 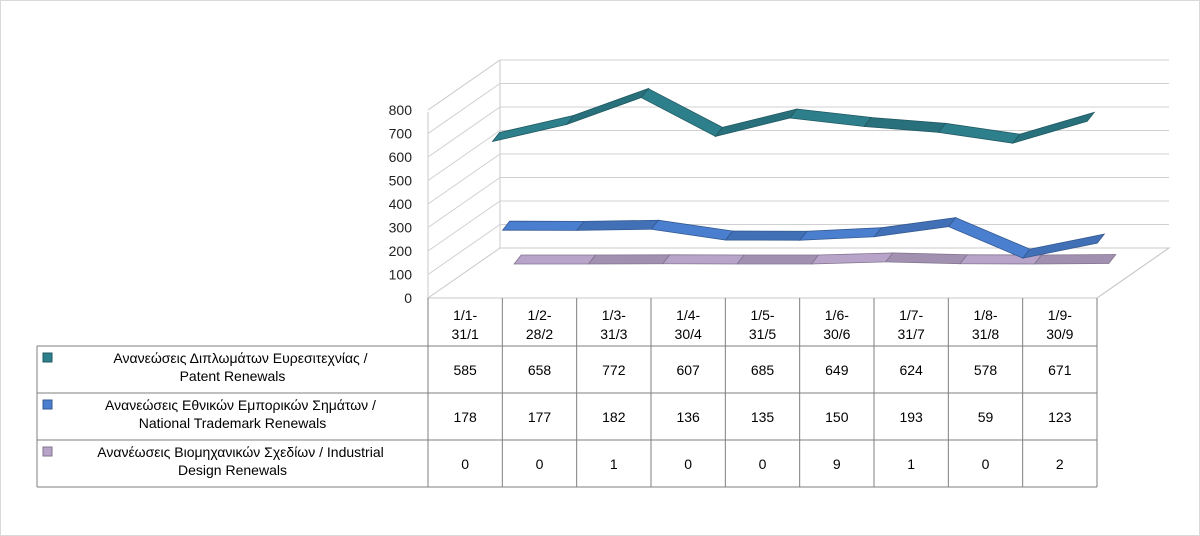 What do you see at coordinates (401, 110) in the screenshot?
I see `y-tick-label: 800` at bounding box center [401, 110].